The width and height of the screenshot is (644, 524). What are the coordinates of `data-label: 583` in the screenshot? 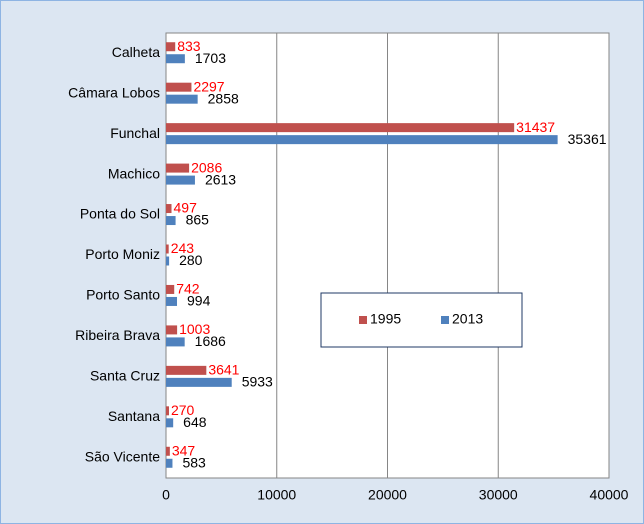 It's located at (194, 462).